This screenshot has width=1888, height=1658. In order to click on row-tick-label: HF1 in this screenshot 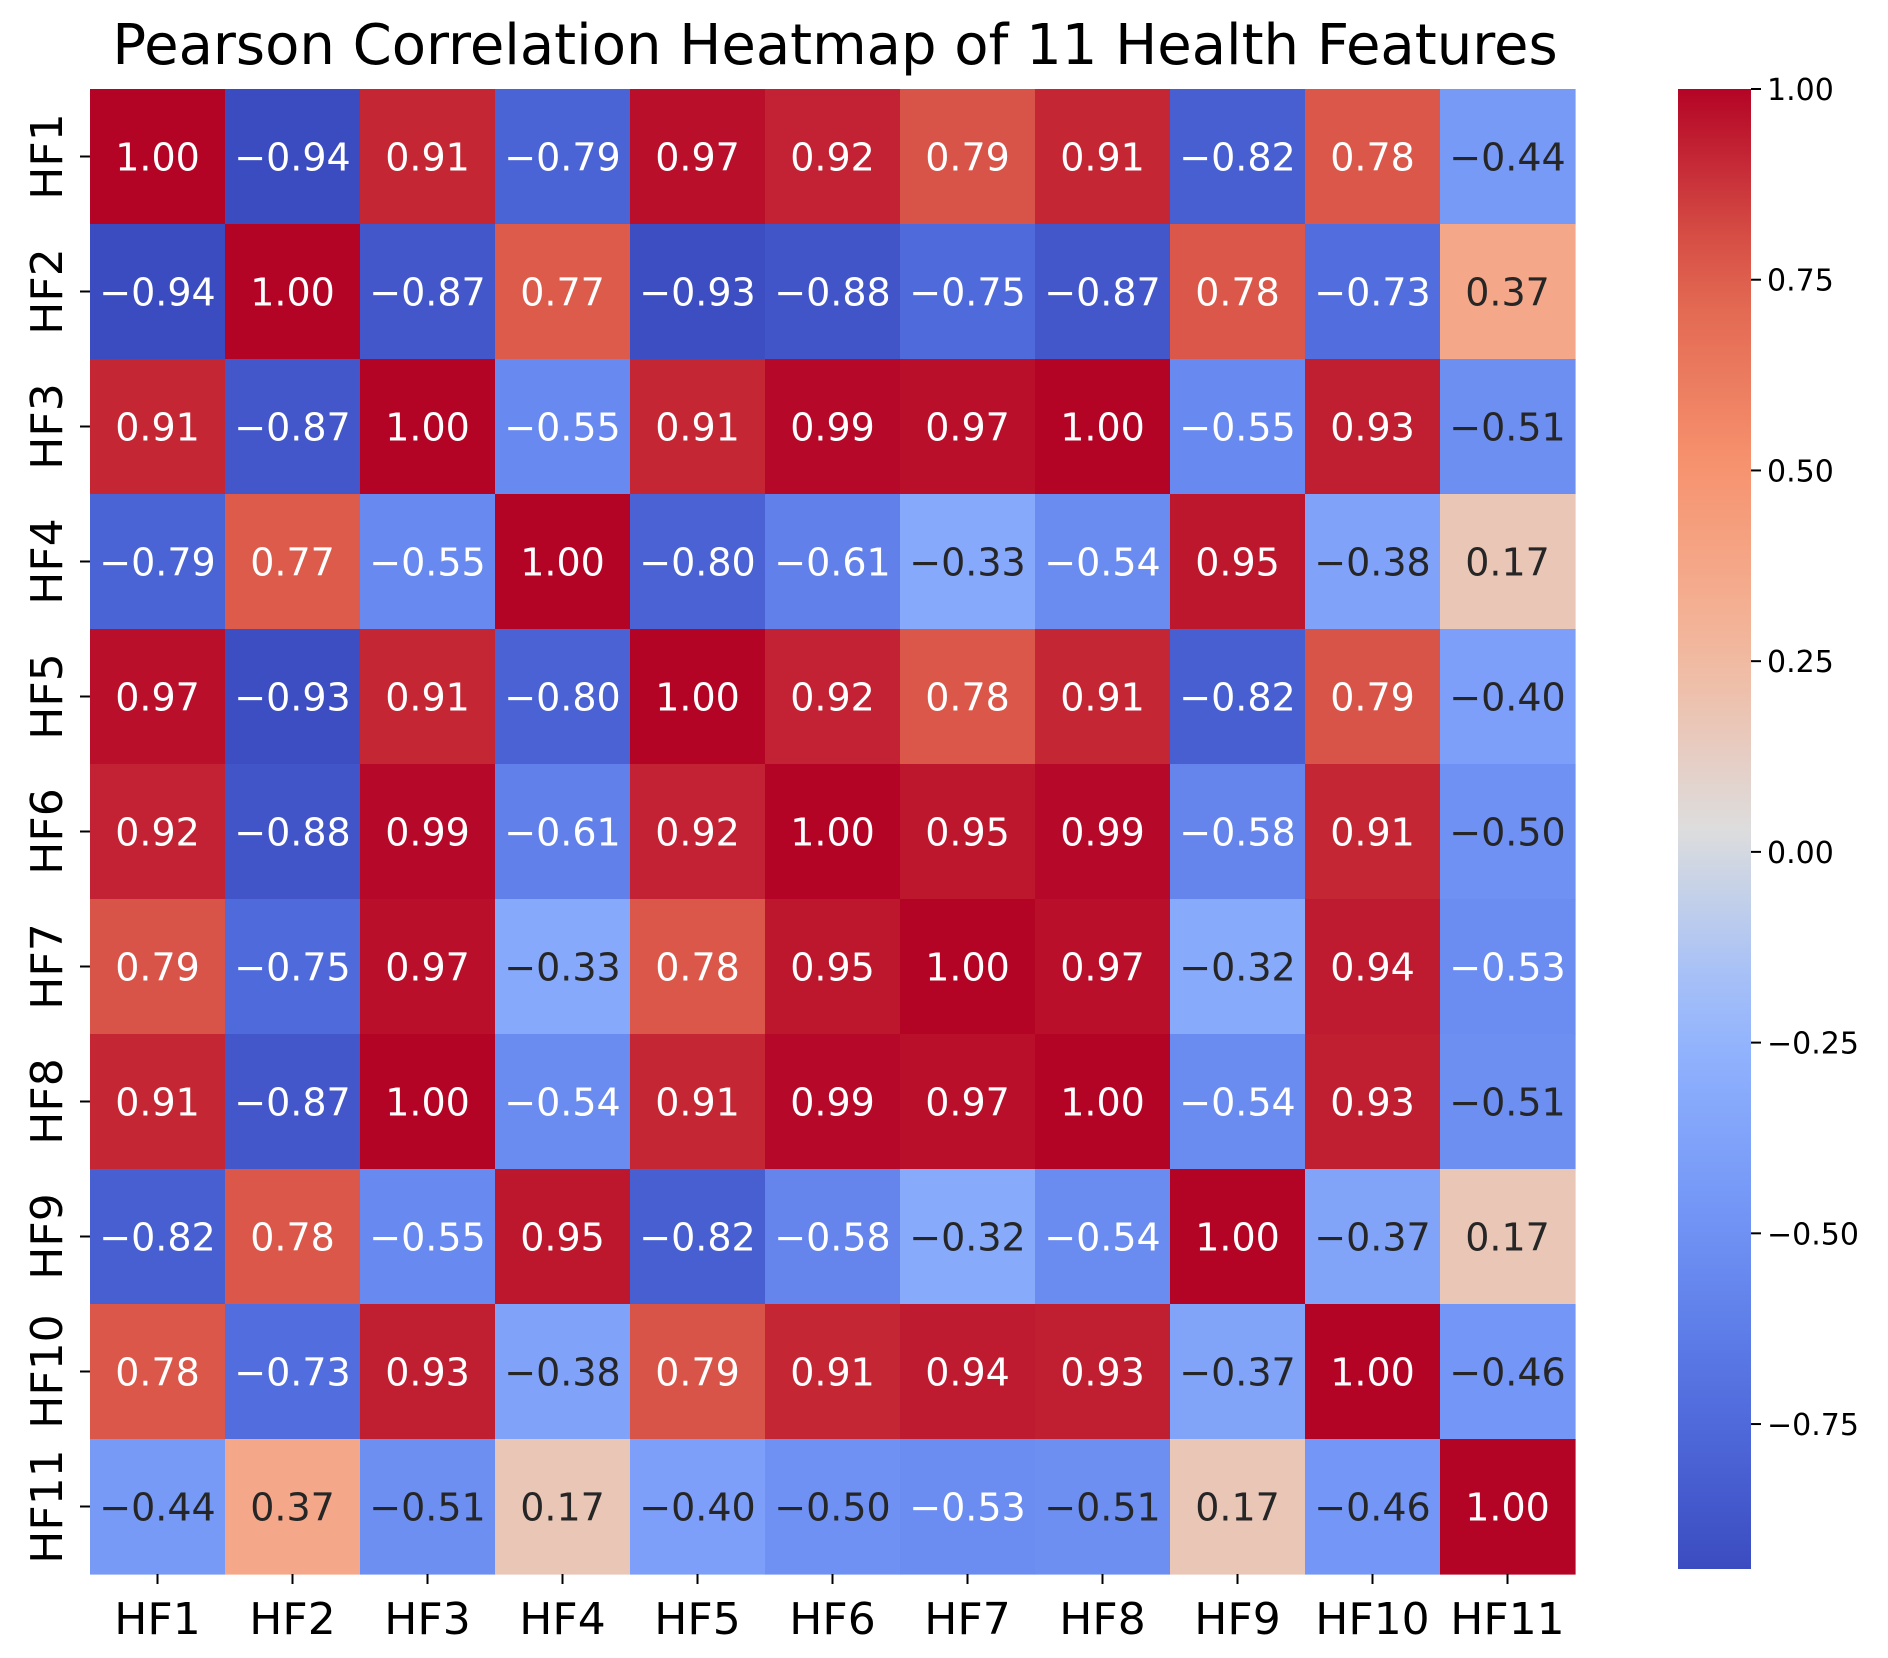, I will do `click(47, 156)`.